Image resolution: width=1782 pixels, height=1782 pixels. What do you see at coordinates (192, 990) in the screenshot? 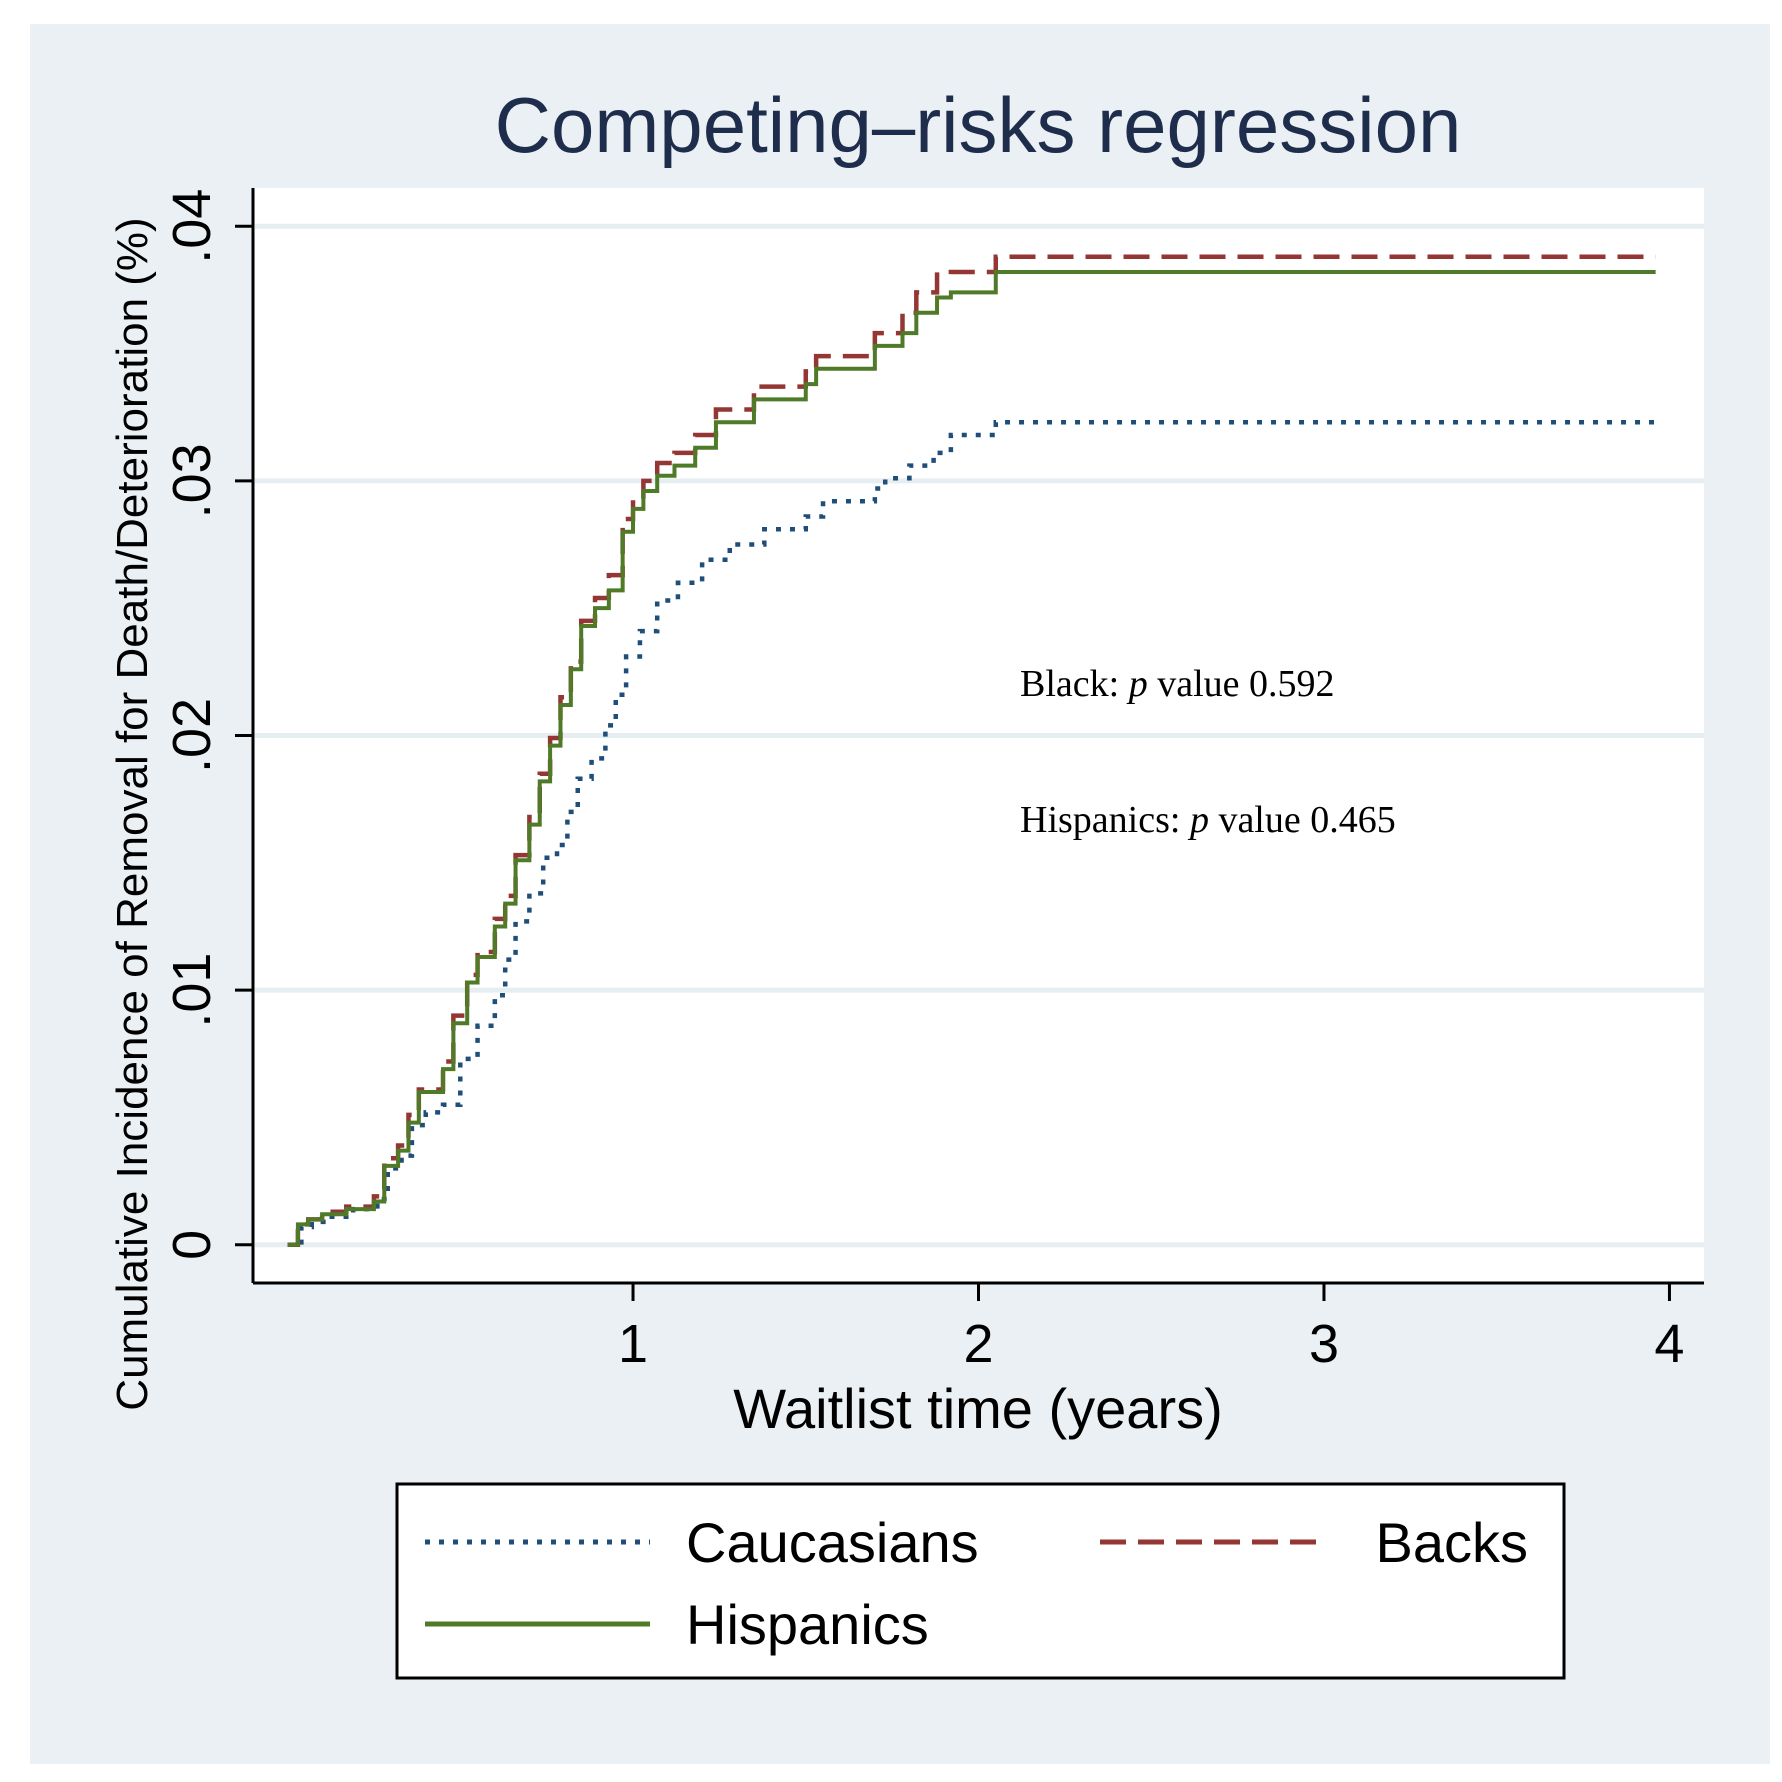
I see `y-tick-label-1: .01` at bounding box center [192, 990].